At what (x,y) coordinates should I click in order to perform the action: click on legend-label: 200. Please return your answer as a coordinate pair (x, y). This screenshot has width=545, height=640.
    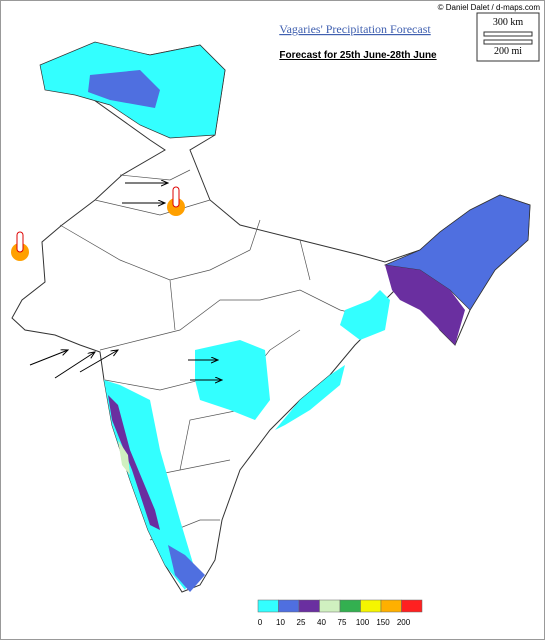
    Looking at the image, I should click on (404, 622).